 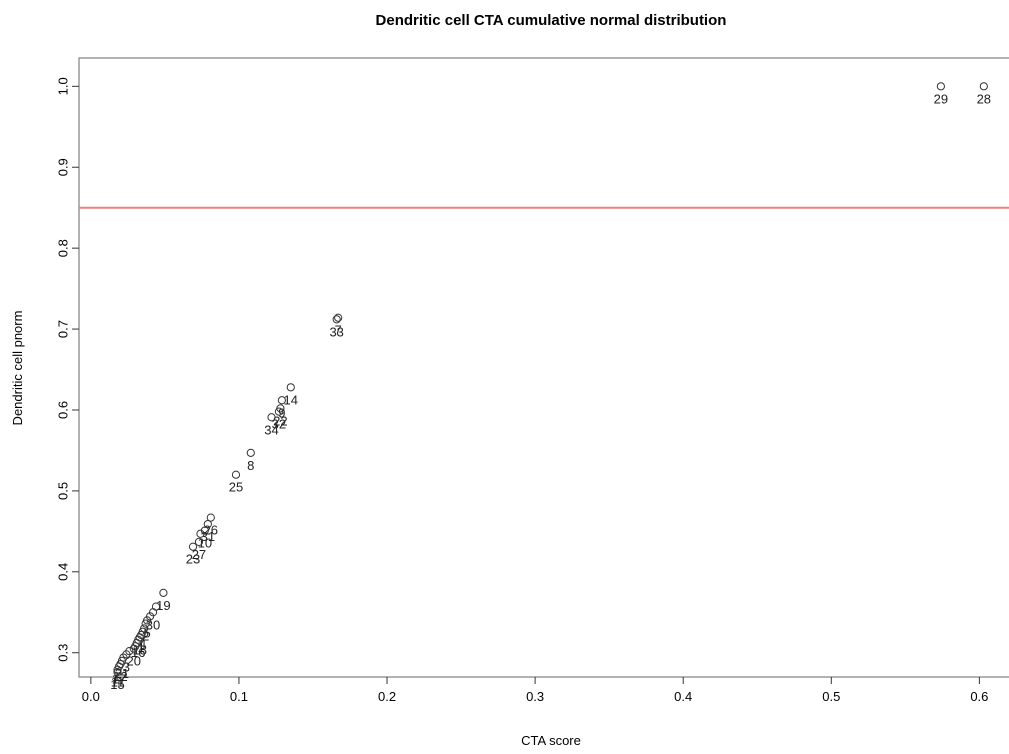 I want to click on point-label: 19, so click(x=163, y=605).